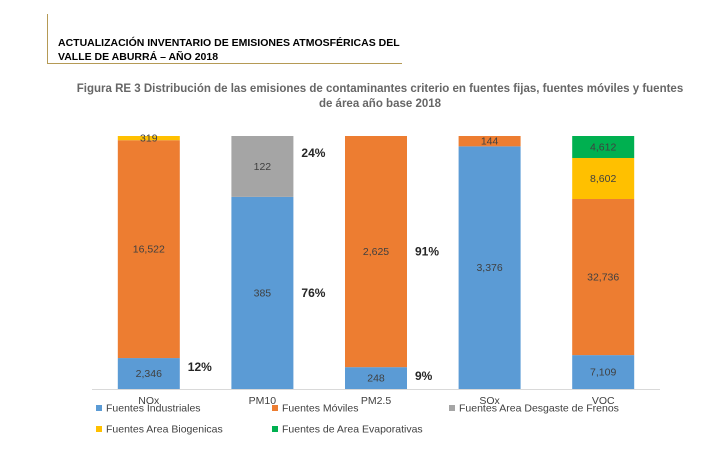 The image size is (721, 462). I want to click on data-label-voc-fuentes-industriales: 7,109, so click(603, 373).